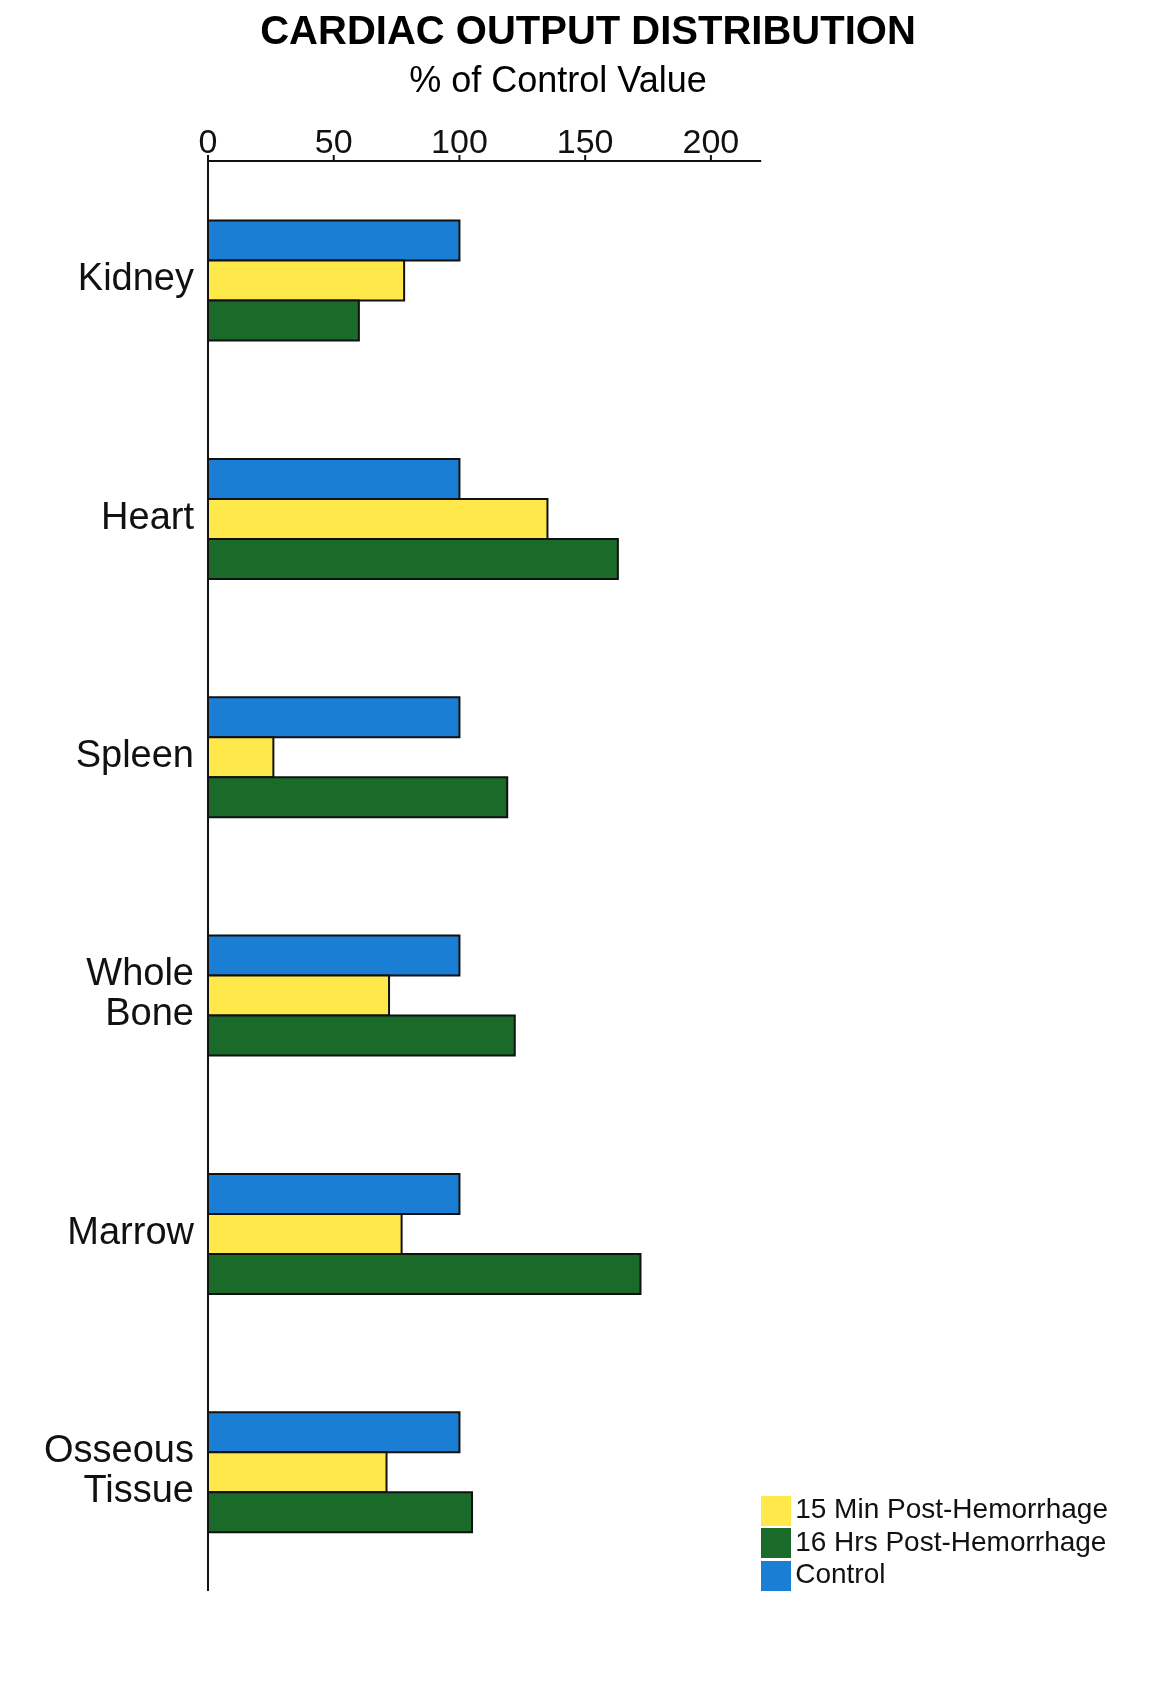 The height and width of the screenshot is (1697, 1176). I want to click on x-tick-label: 200, so click(711, 141).